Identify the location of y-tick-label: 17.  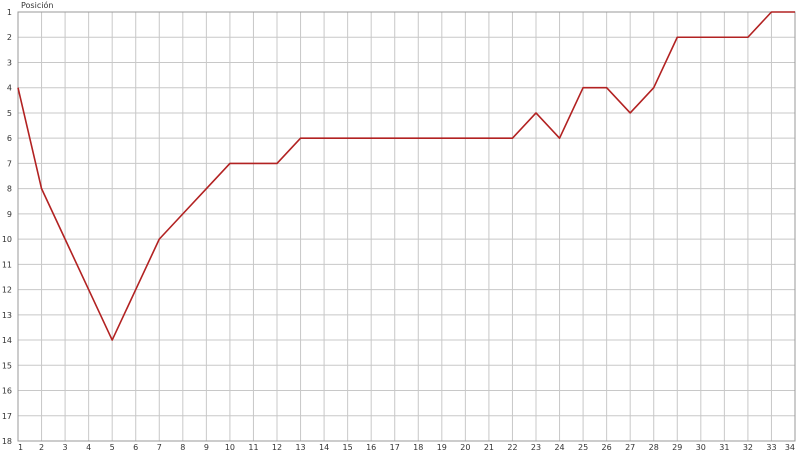
(7, 416).